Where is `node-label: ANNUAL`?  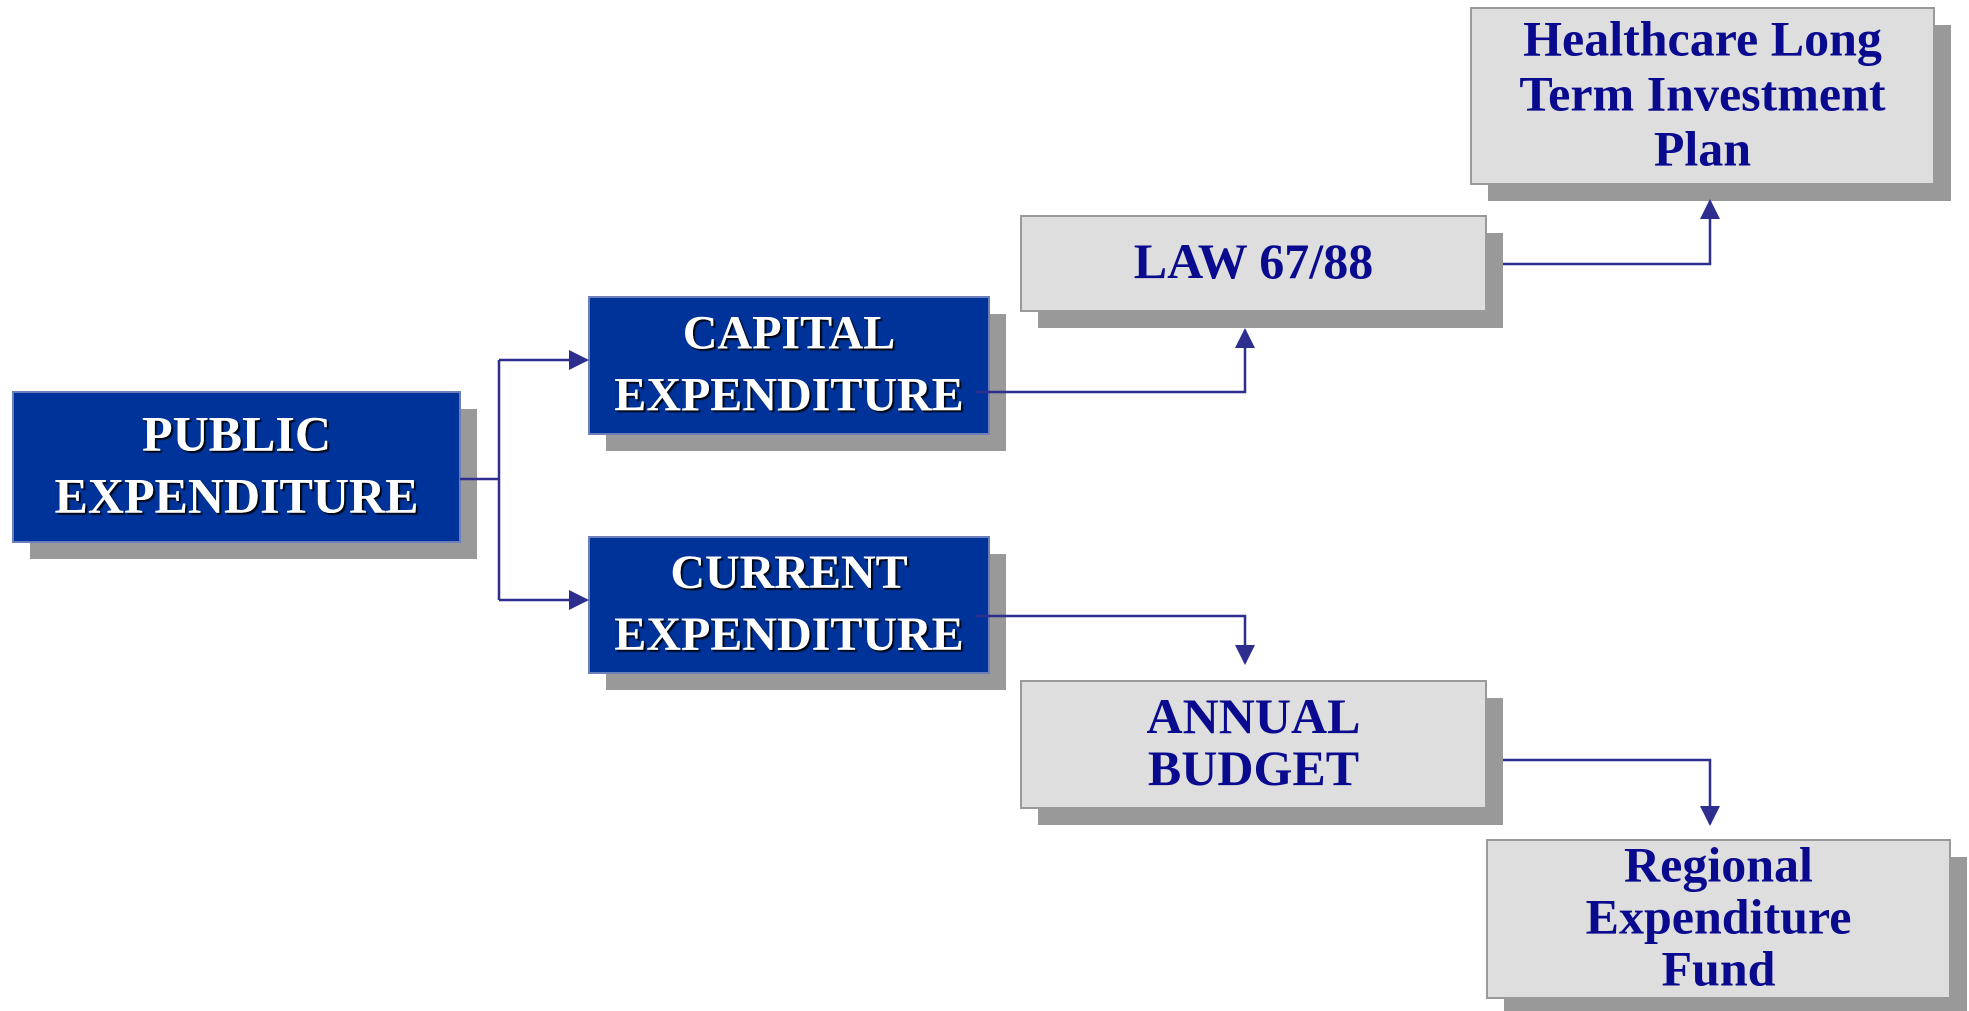 node-label: ANNUAL is located at coordinates (1254, 716).